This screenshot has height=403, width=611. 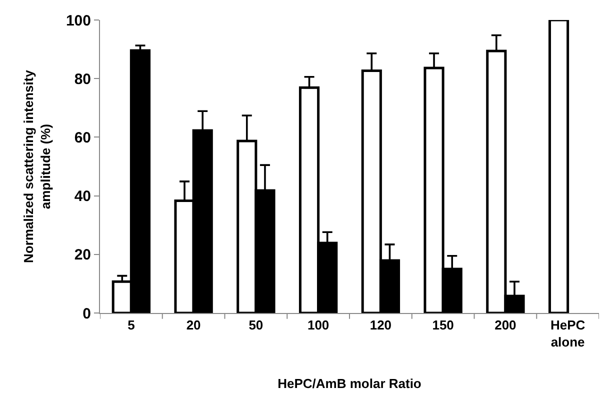 I want to click on x-tick-label: 5, so click(x=131, y=325).